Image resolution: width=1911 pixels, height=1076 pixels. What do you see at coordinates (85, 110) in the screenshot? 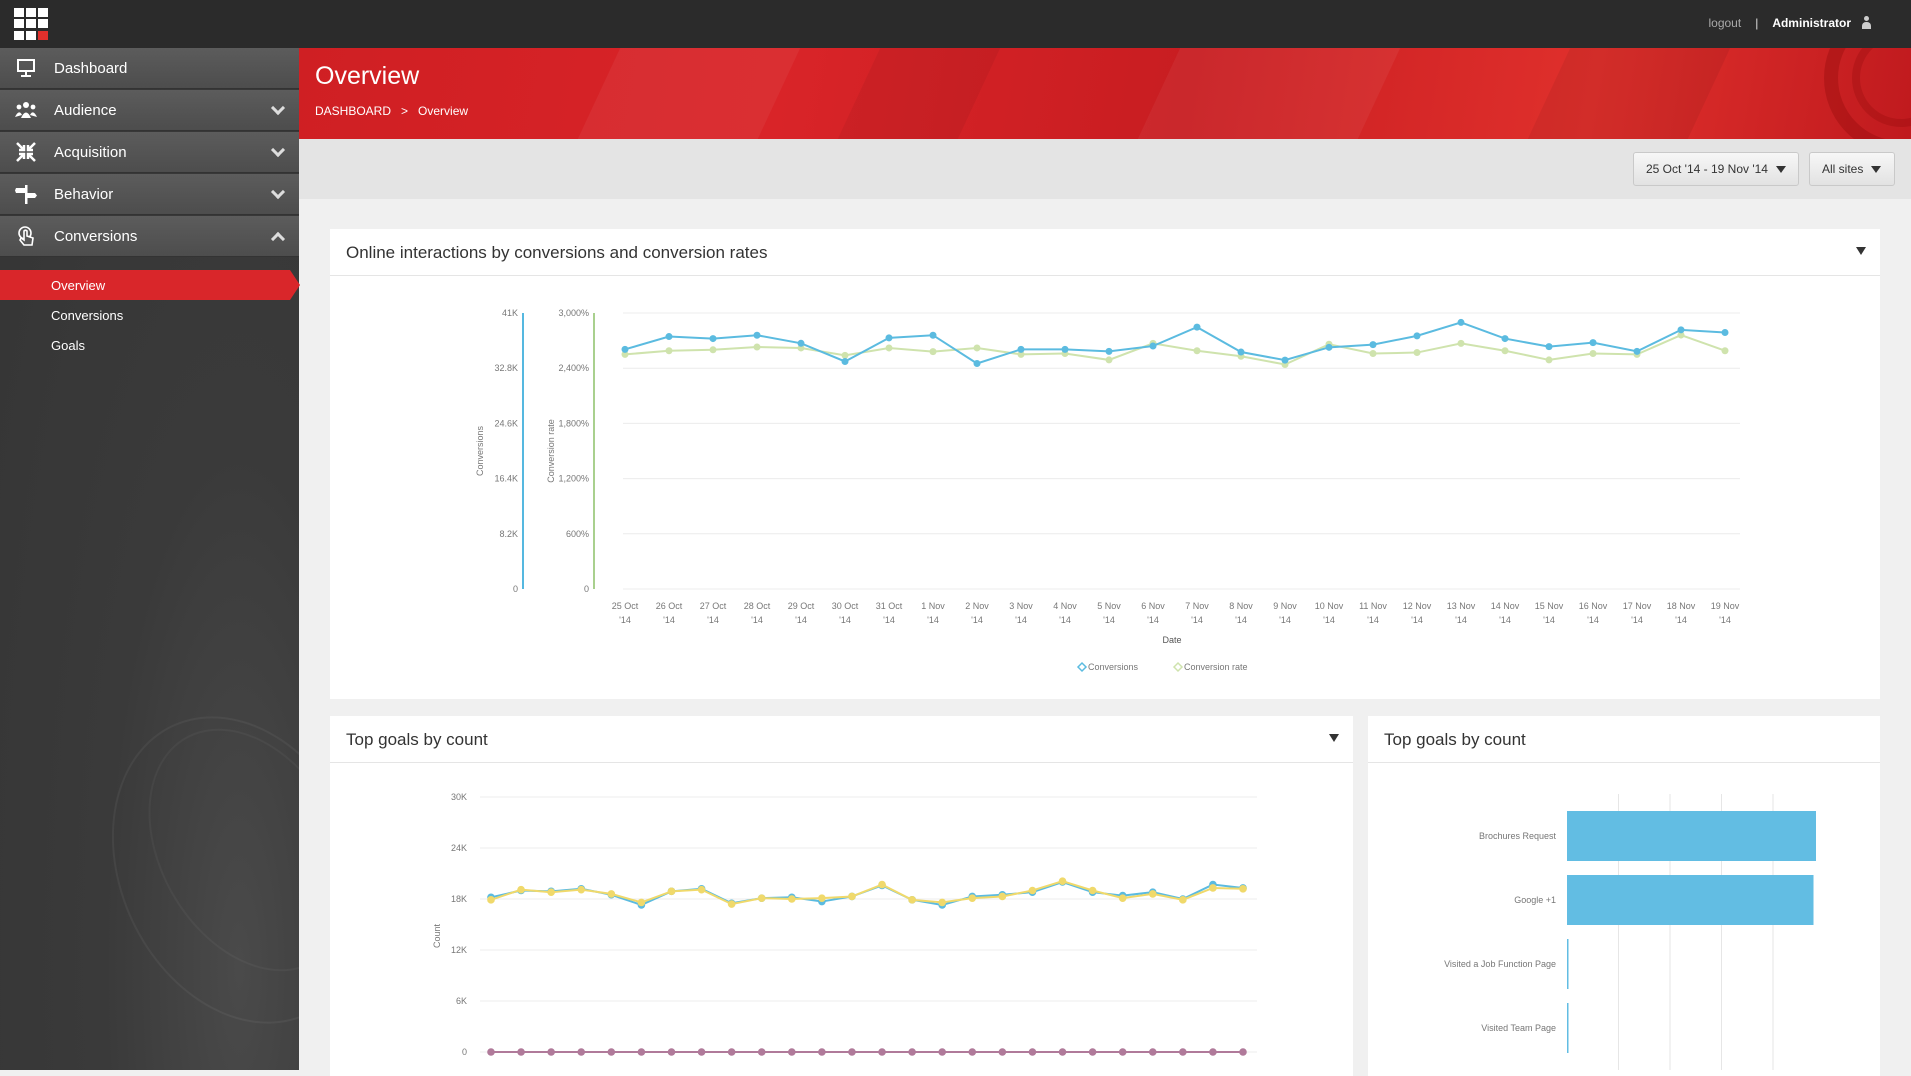
I see `sidebar-item-label: Audience` at bounding box center [85, 110].